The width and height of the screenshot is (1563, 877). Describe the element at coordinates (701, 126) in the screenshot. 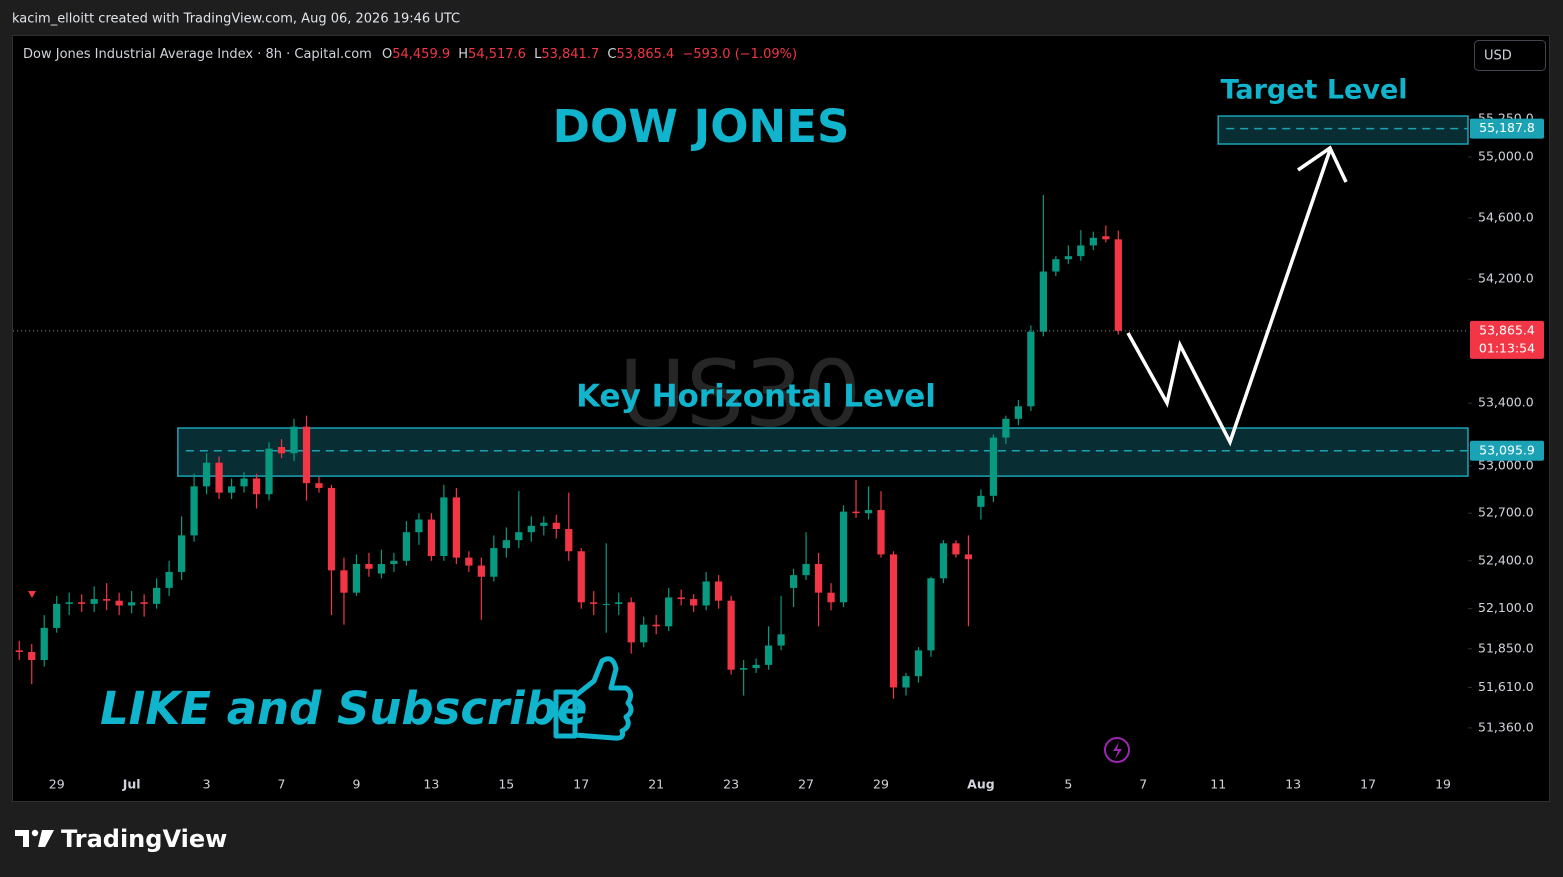

I see `chart-title: DOW JONES` at that location.